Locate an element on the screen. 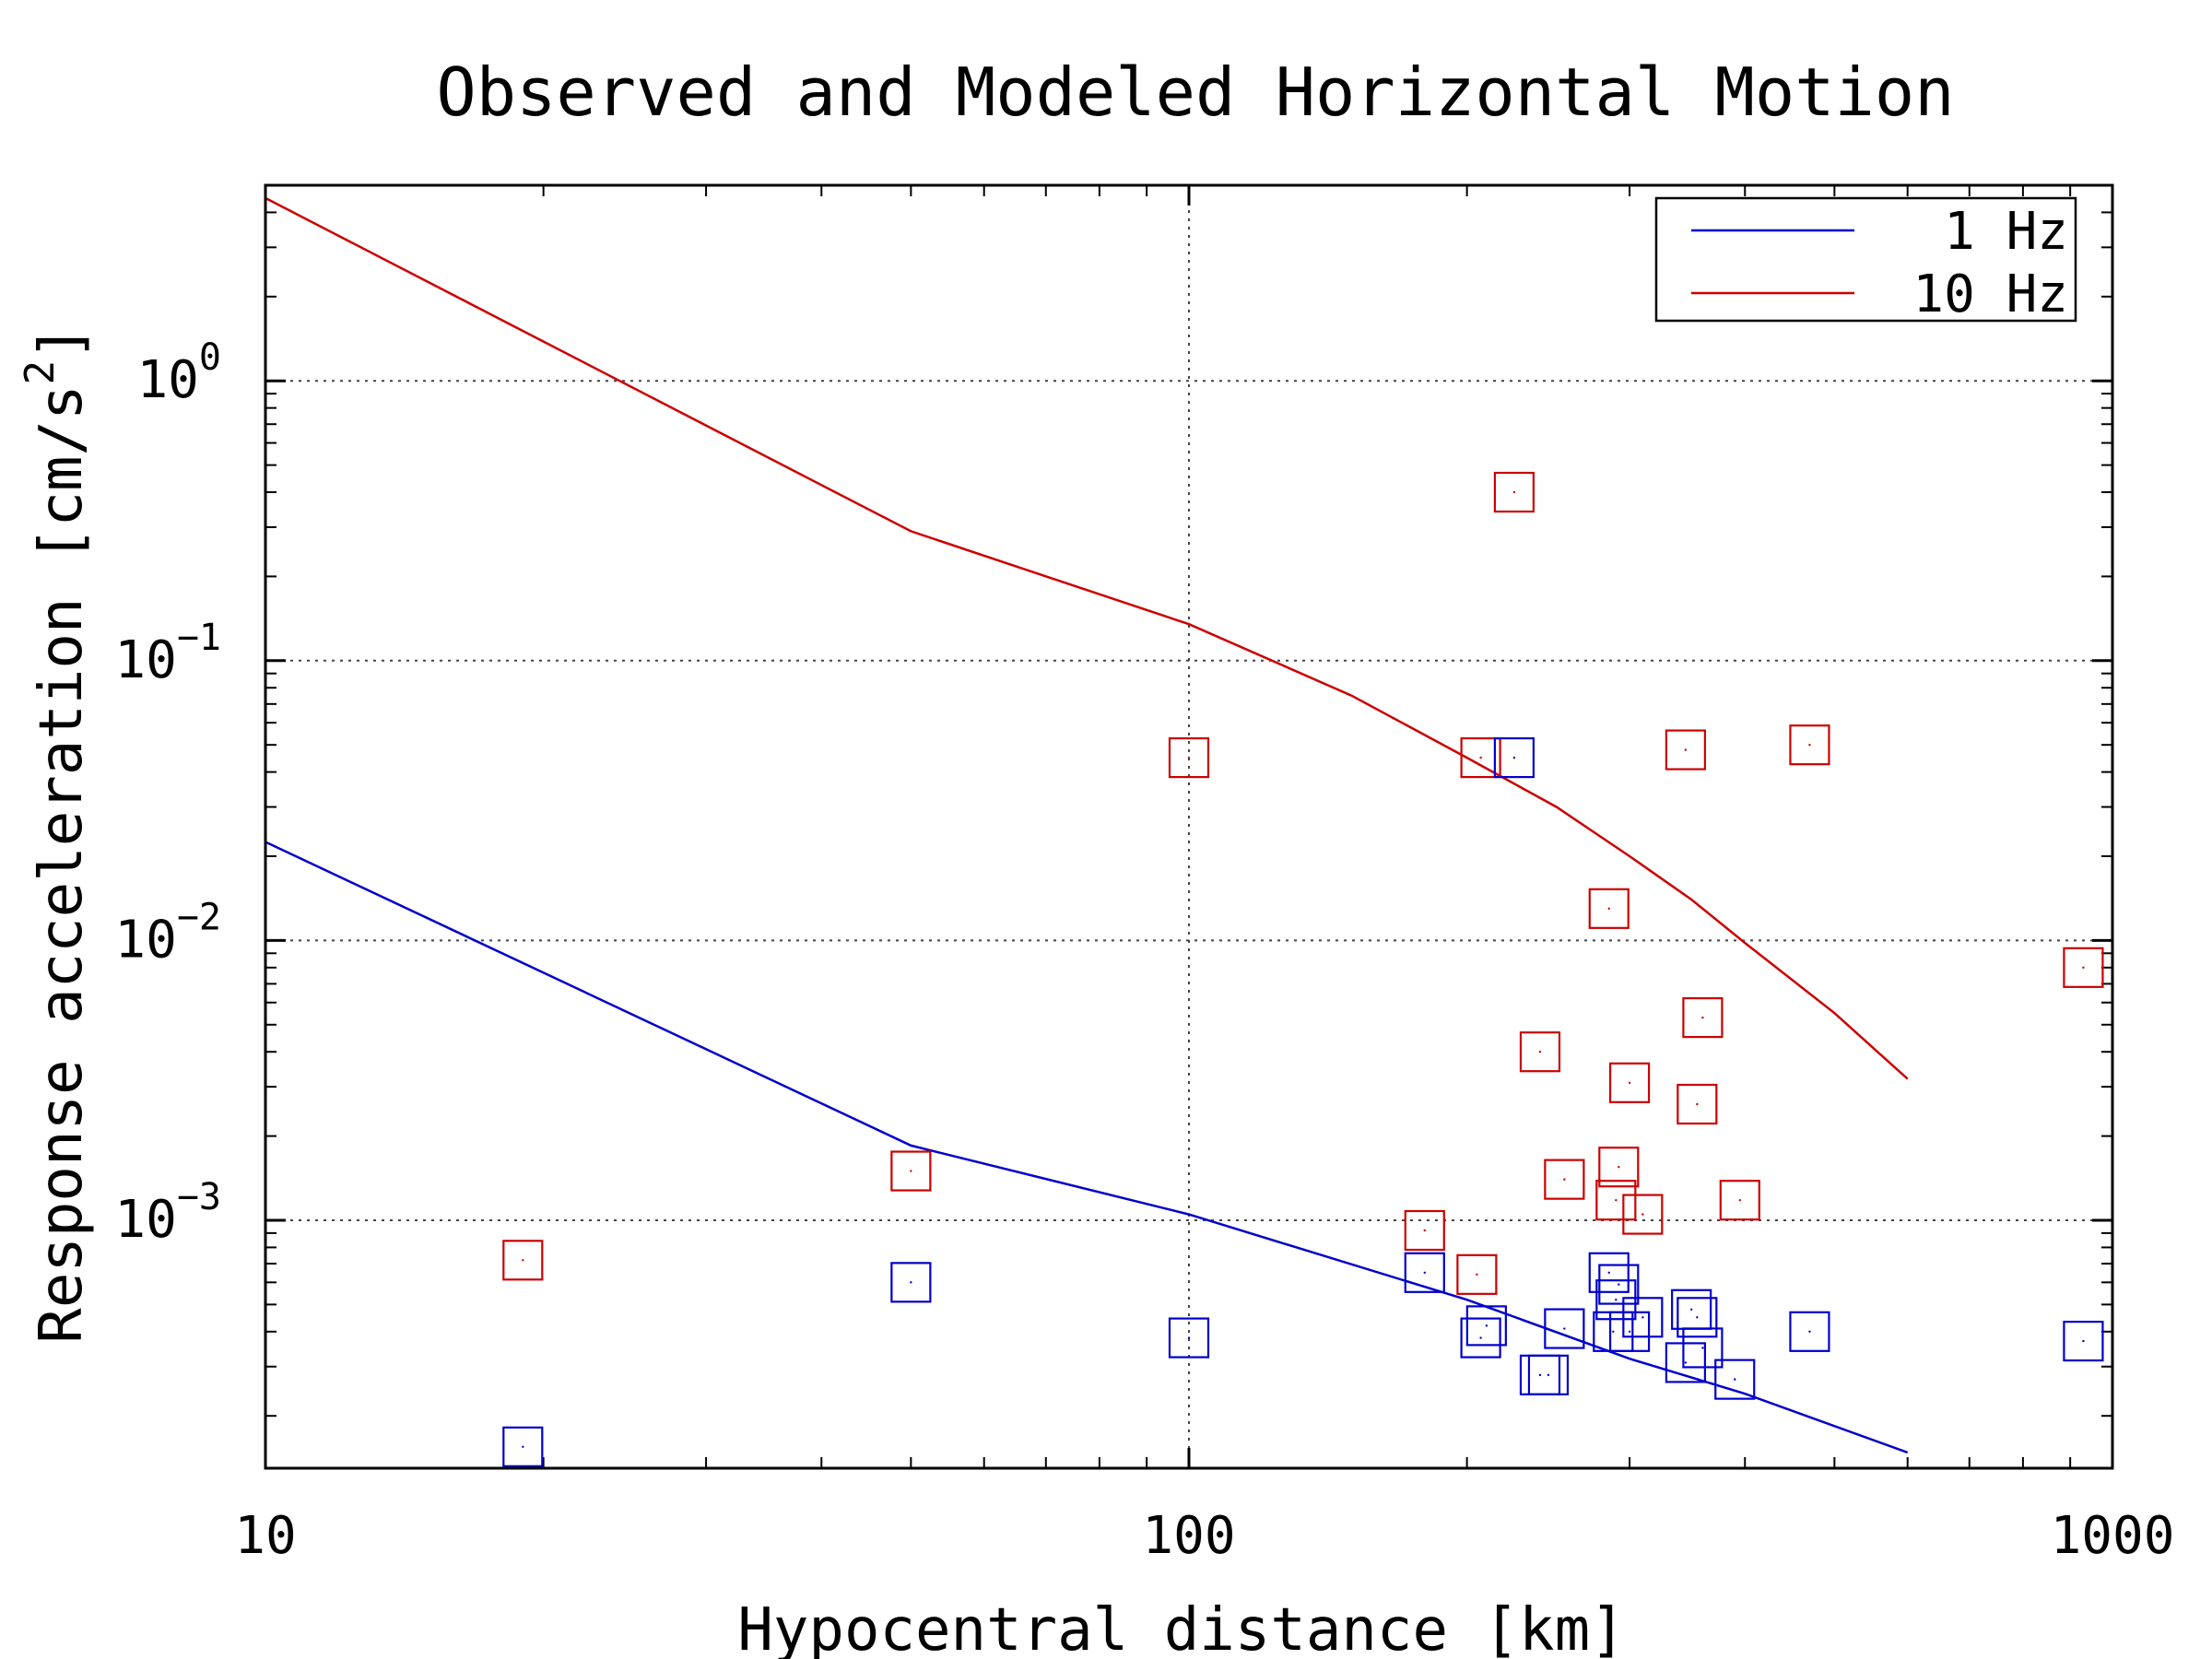 Image resolution: width=2212 pixels, height=1659 pixels. x-tick-labels: 10 100 1000 is located at coordinates (1204, 1536).